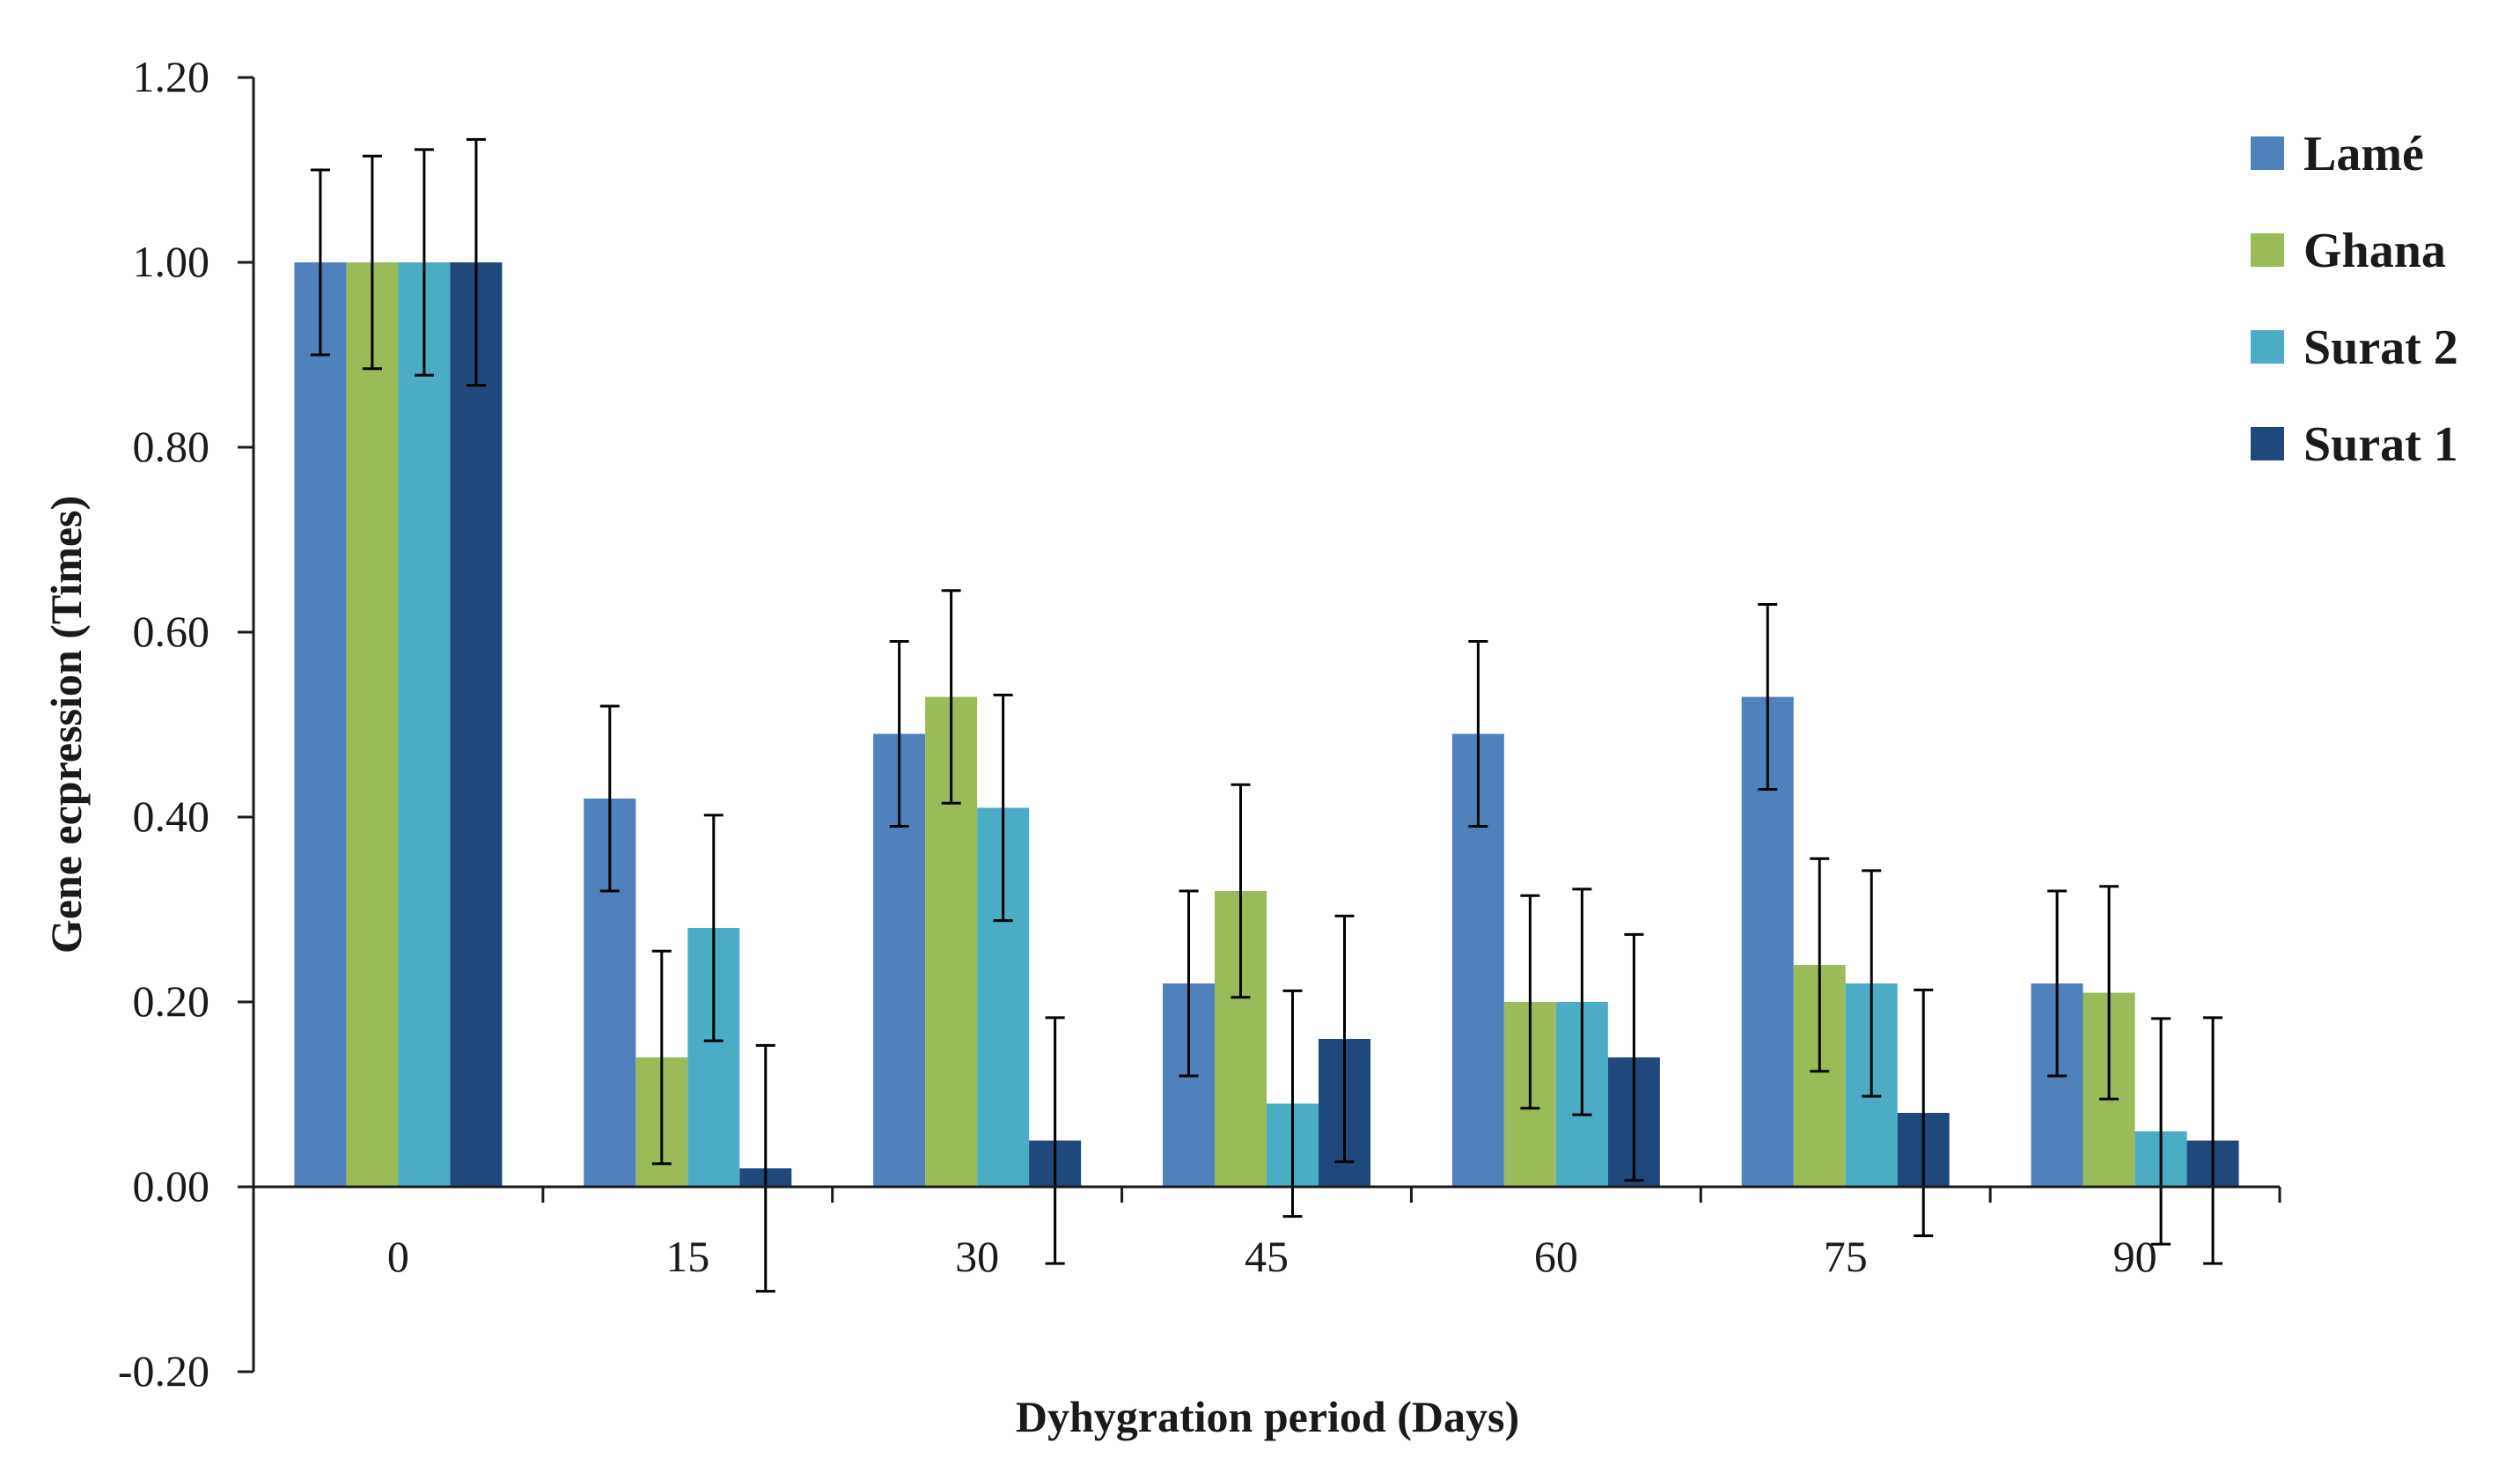 The image size is (2520, 1480). I want to click on legend: Lamé Ghana Surat 2 Surat 1, so click(2354, 299).